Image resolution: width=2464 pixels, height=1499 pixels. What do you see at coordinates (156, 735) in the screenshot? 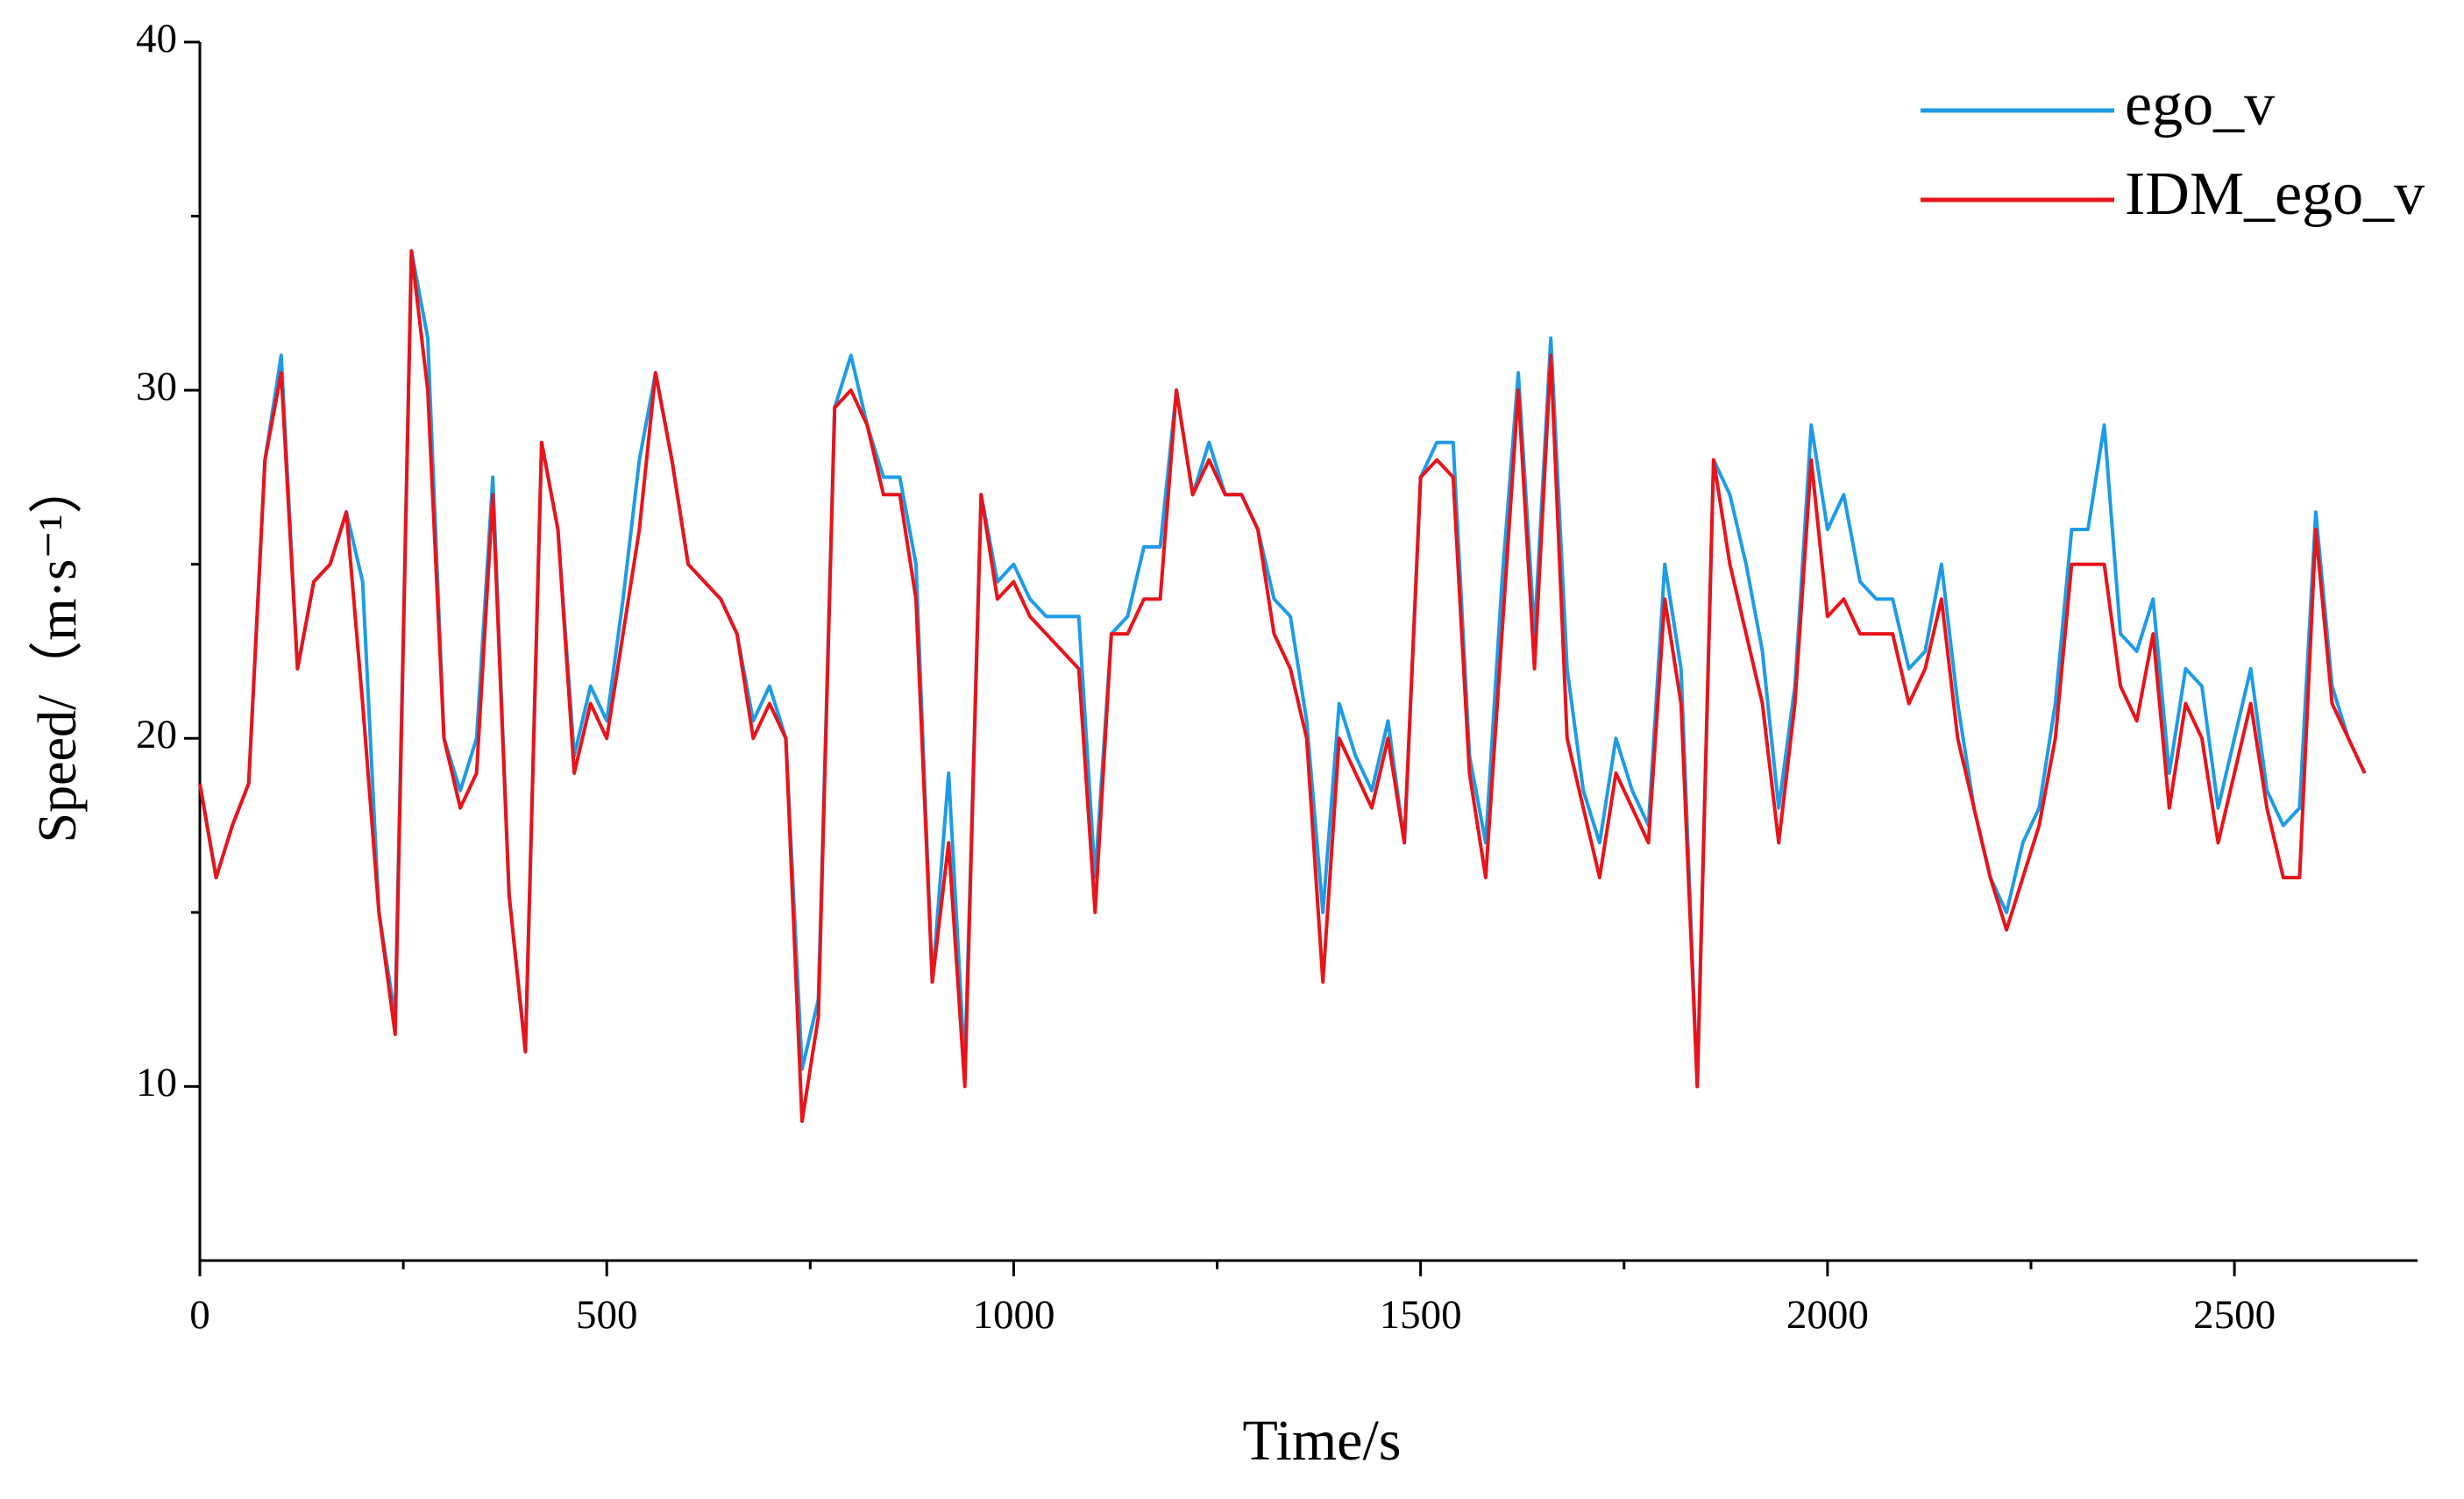
I see `y-tick-label: 20` at bounding box center [156, 735].